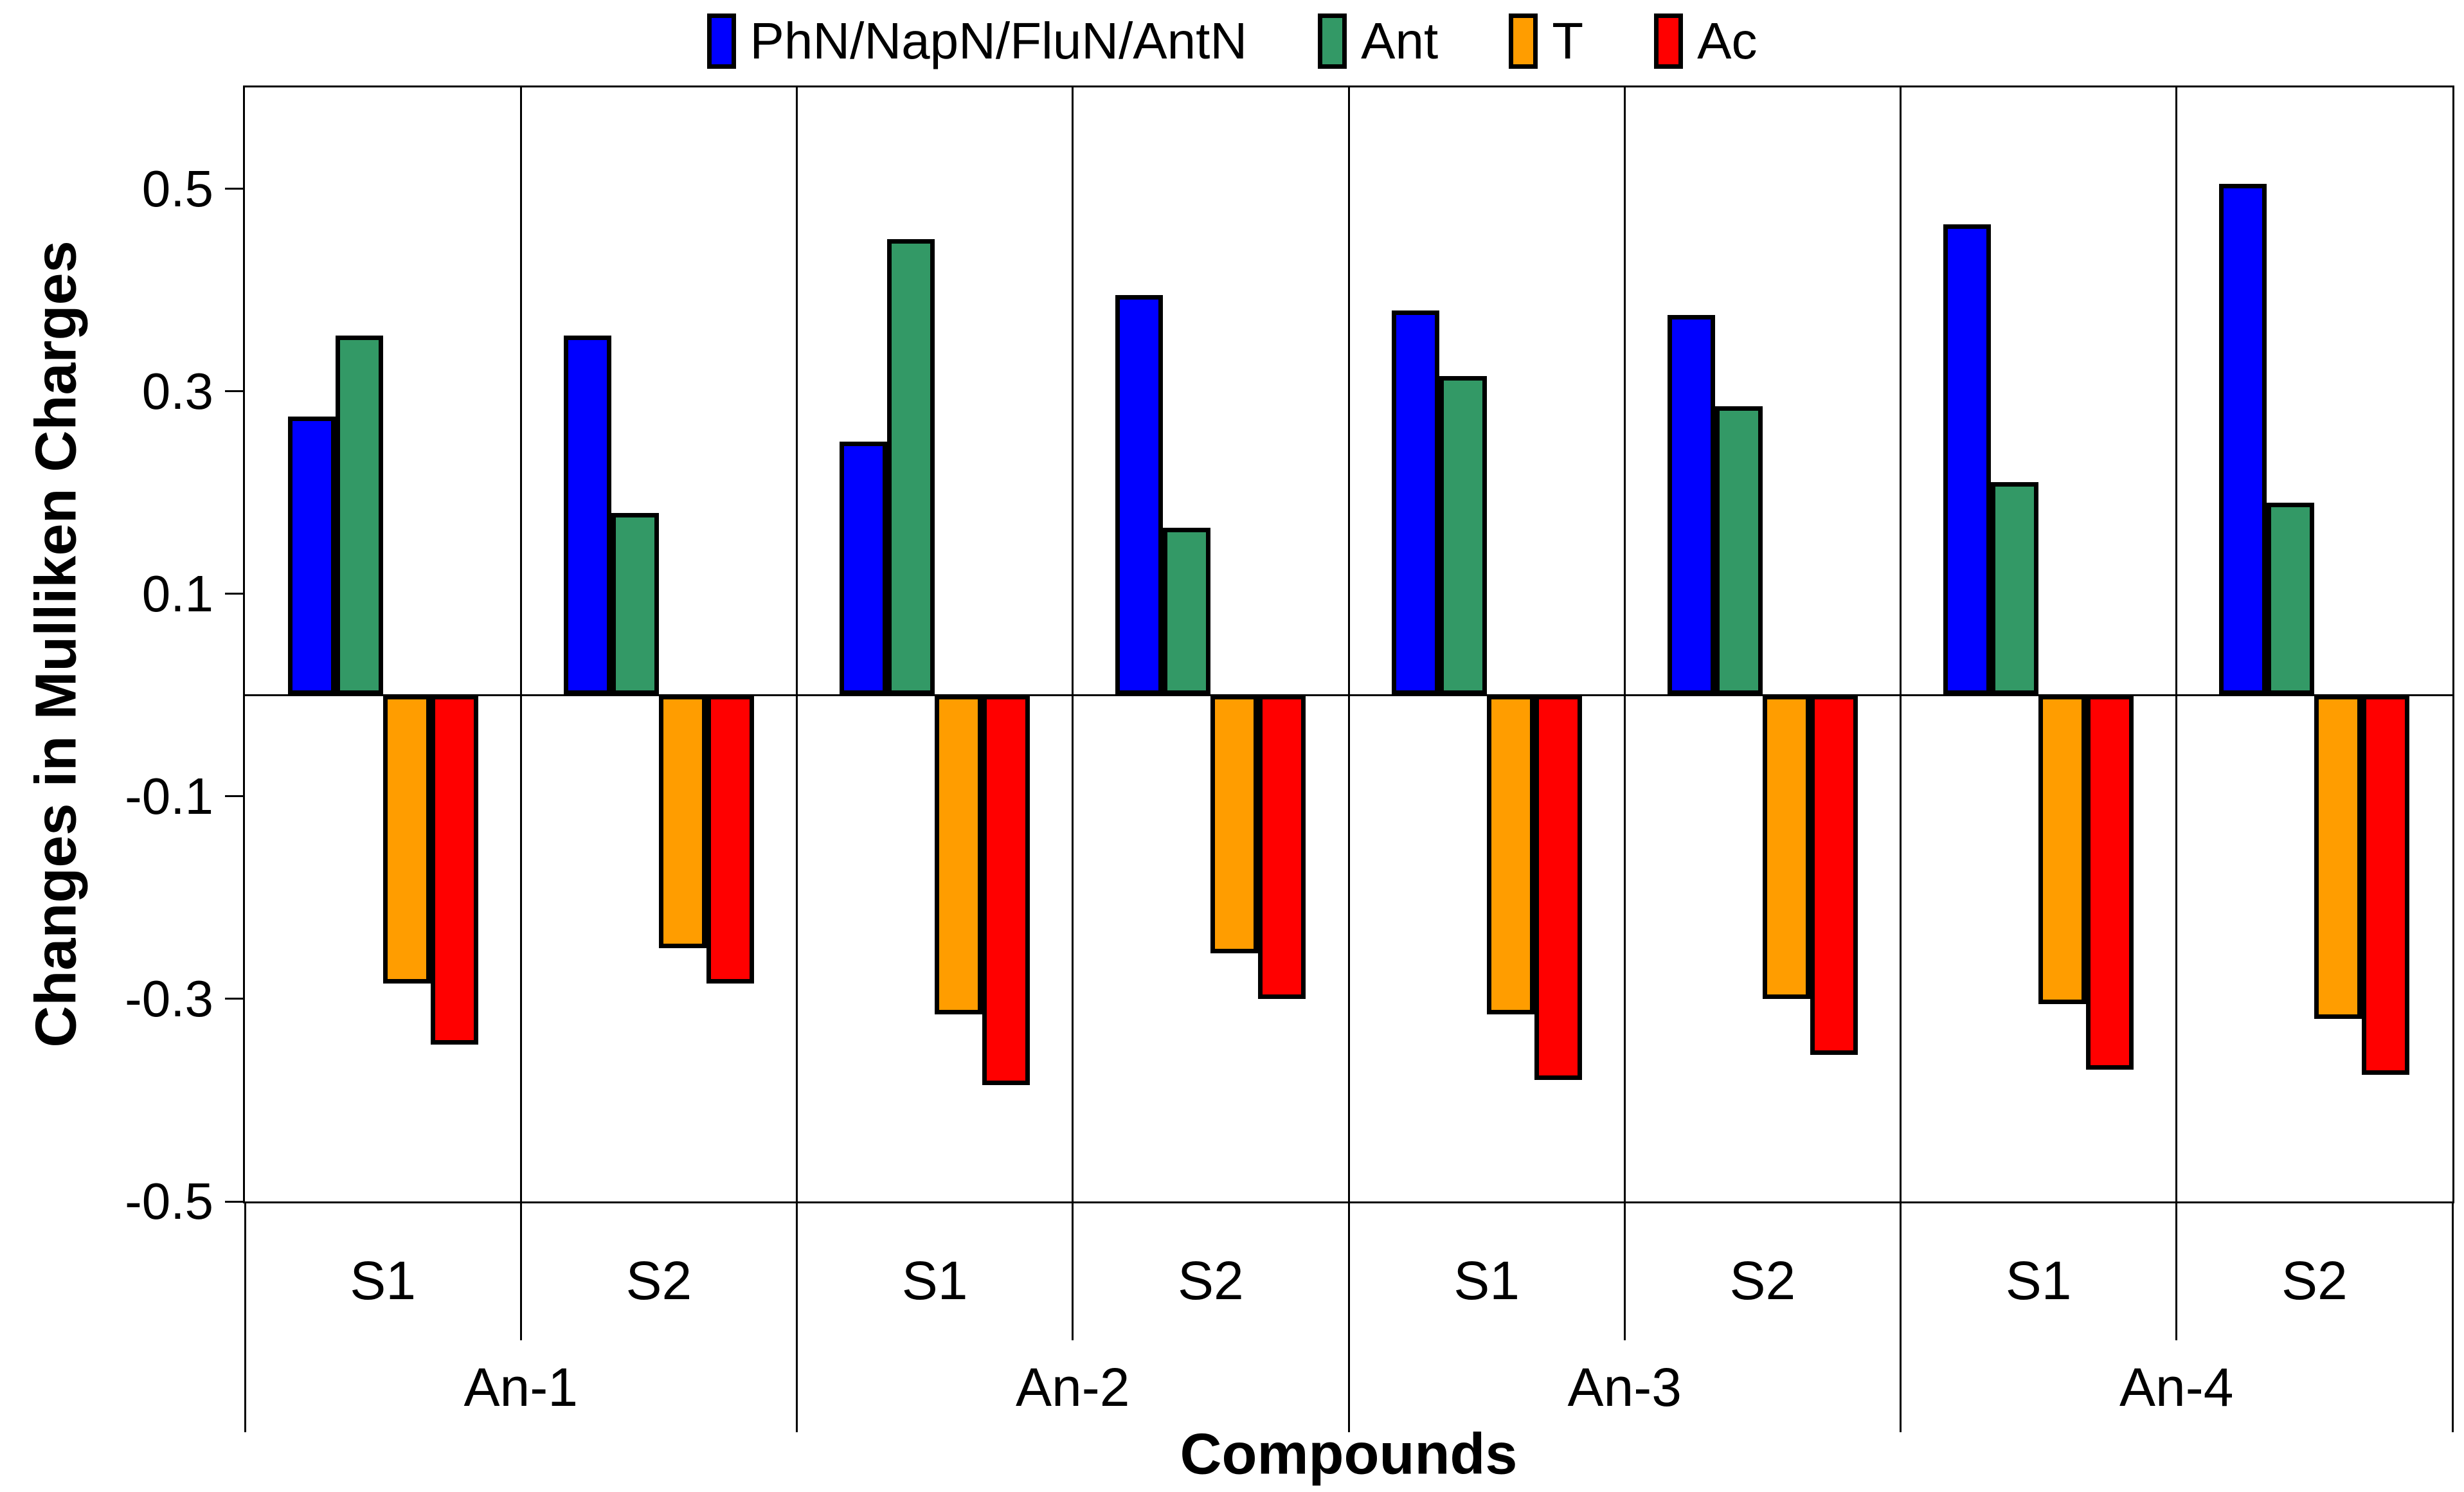  I want to click on y-tick-label: -0.3, so click(169, 998).